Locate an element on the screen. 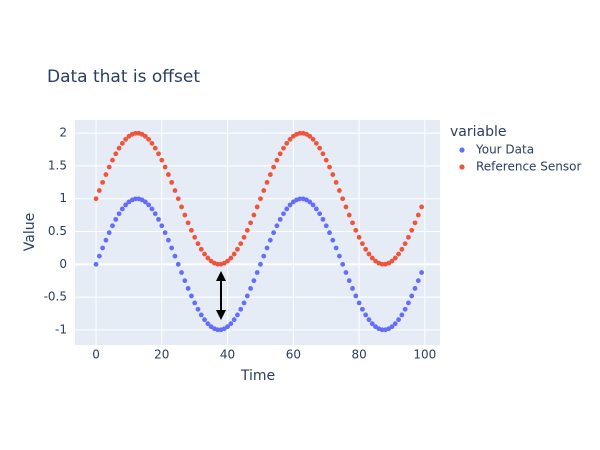  y-tick-label: 0.5 is located at coordinates (57, 231).